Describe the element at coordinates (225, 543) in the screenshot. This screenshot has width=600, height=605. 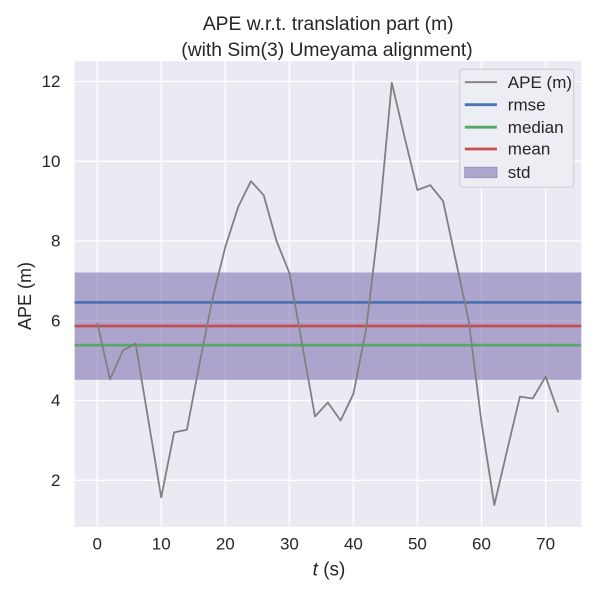
I see `svg-text: 20` at that location.